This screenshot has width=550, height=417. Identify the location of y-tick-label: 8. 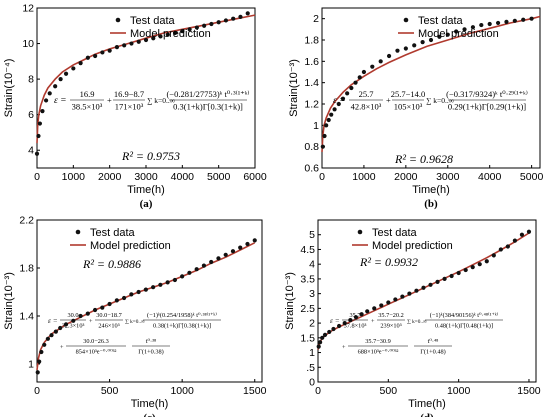
(31, 80).